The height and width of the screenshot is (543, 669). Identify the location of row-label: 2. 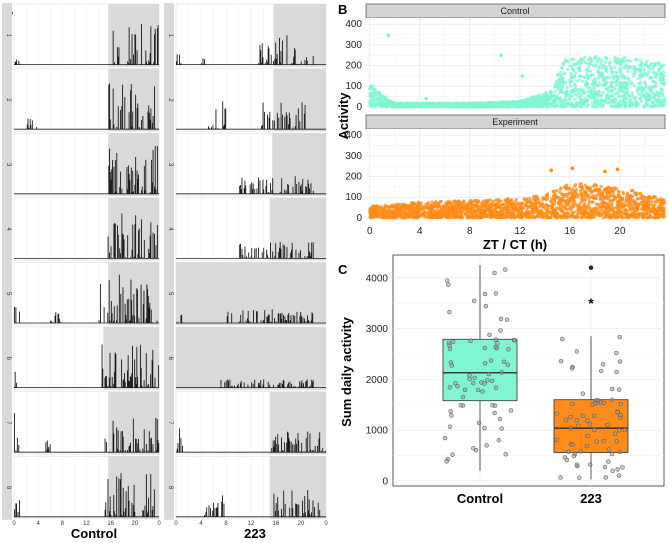
(170, 100).